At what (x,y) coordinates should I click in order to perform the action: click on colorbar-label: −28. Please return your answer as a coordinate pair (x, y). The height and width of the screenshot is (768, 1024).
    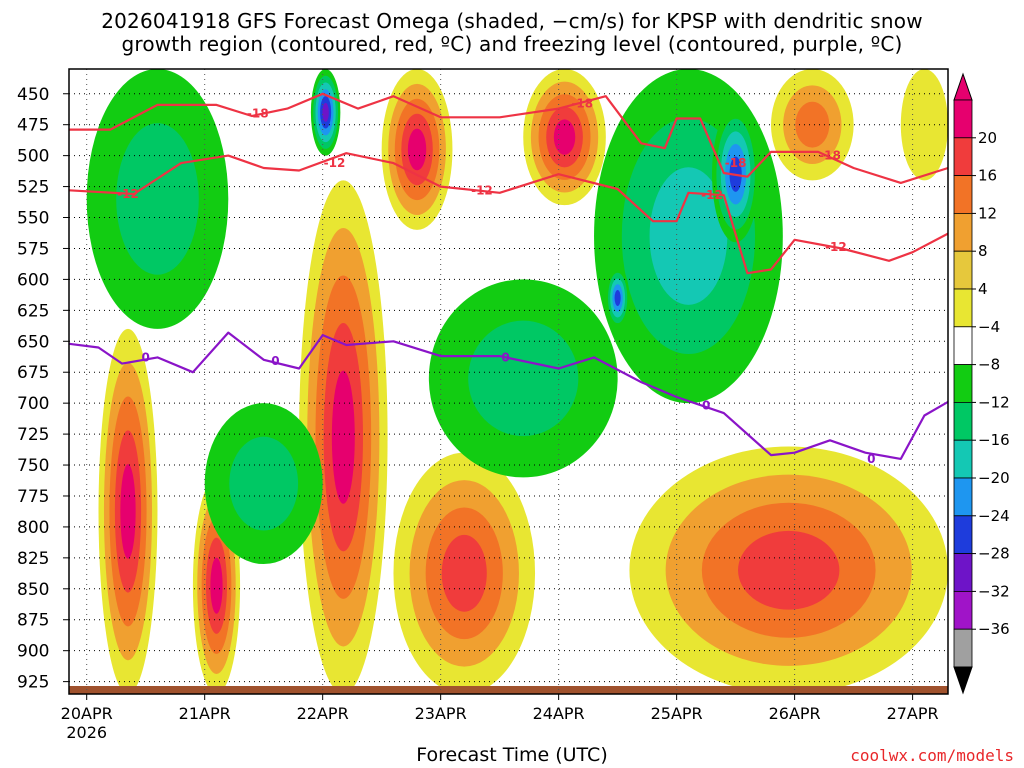
    Looking at the image, I should click on (994, 554).